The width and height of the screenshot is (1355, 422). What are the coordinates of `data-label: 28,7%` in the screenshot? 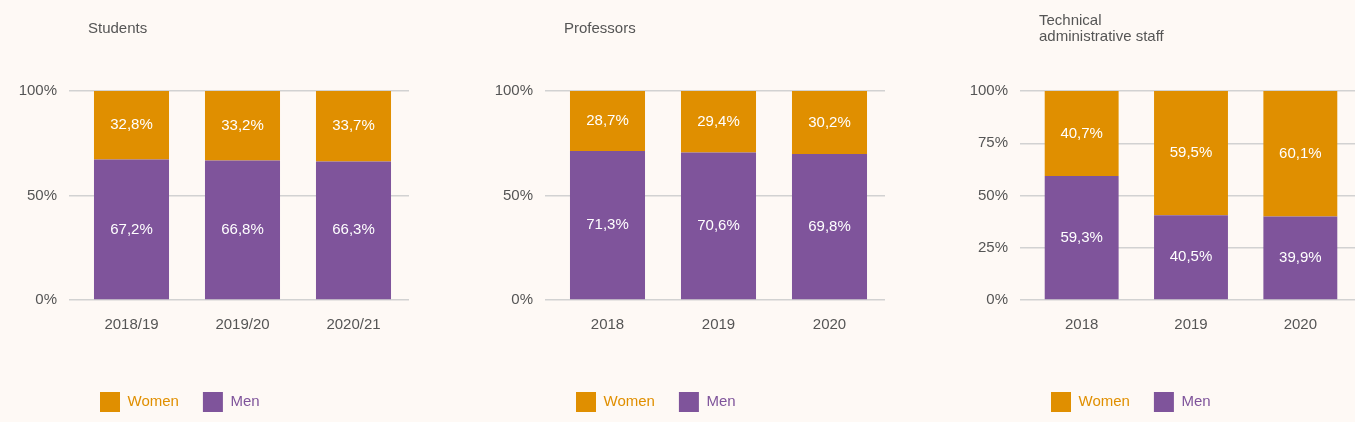 It's located at (607, 120).